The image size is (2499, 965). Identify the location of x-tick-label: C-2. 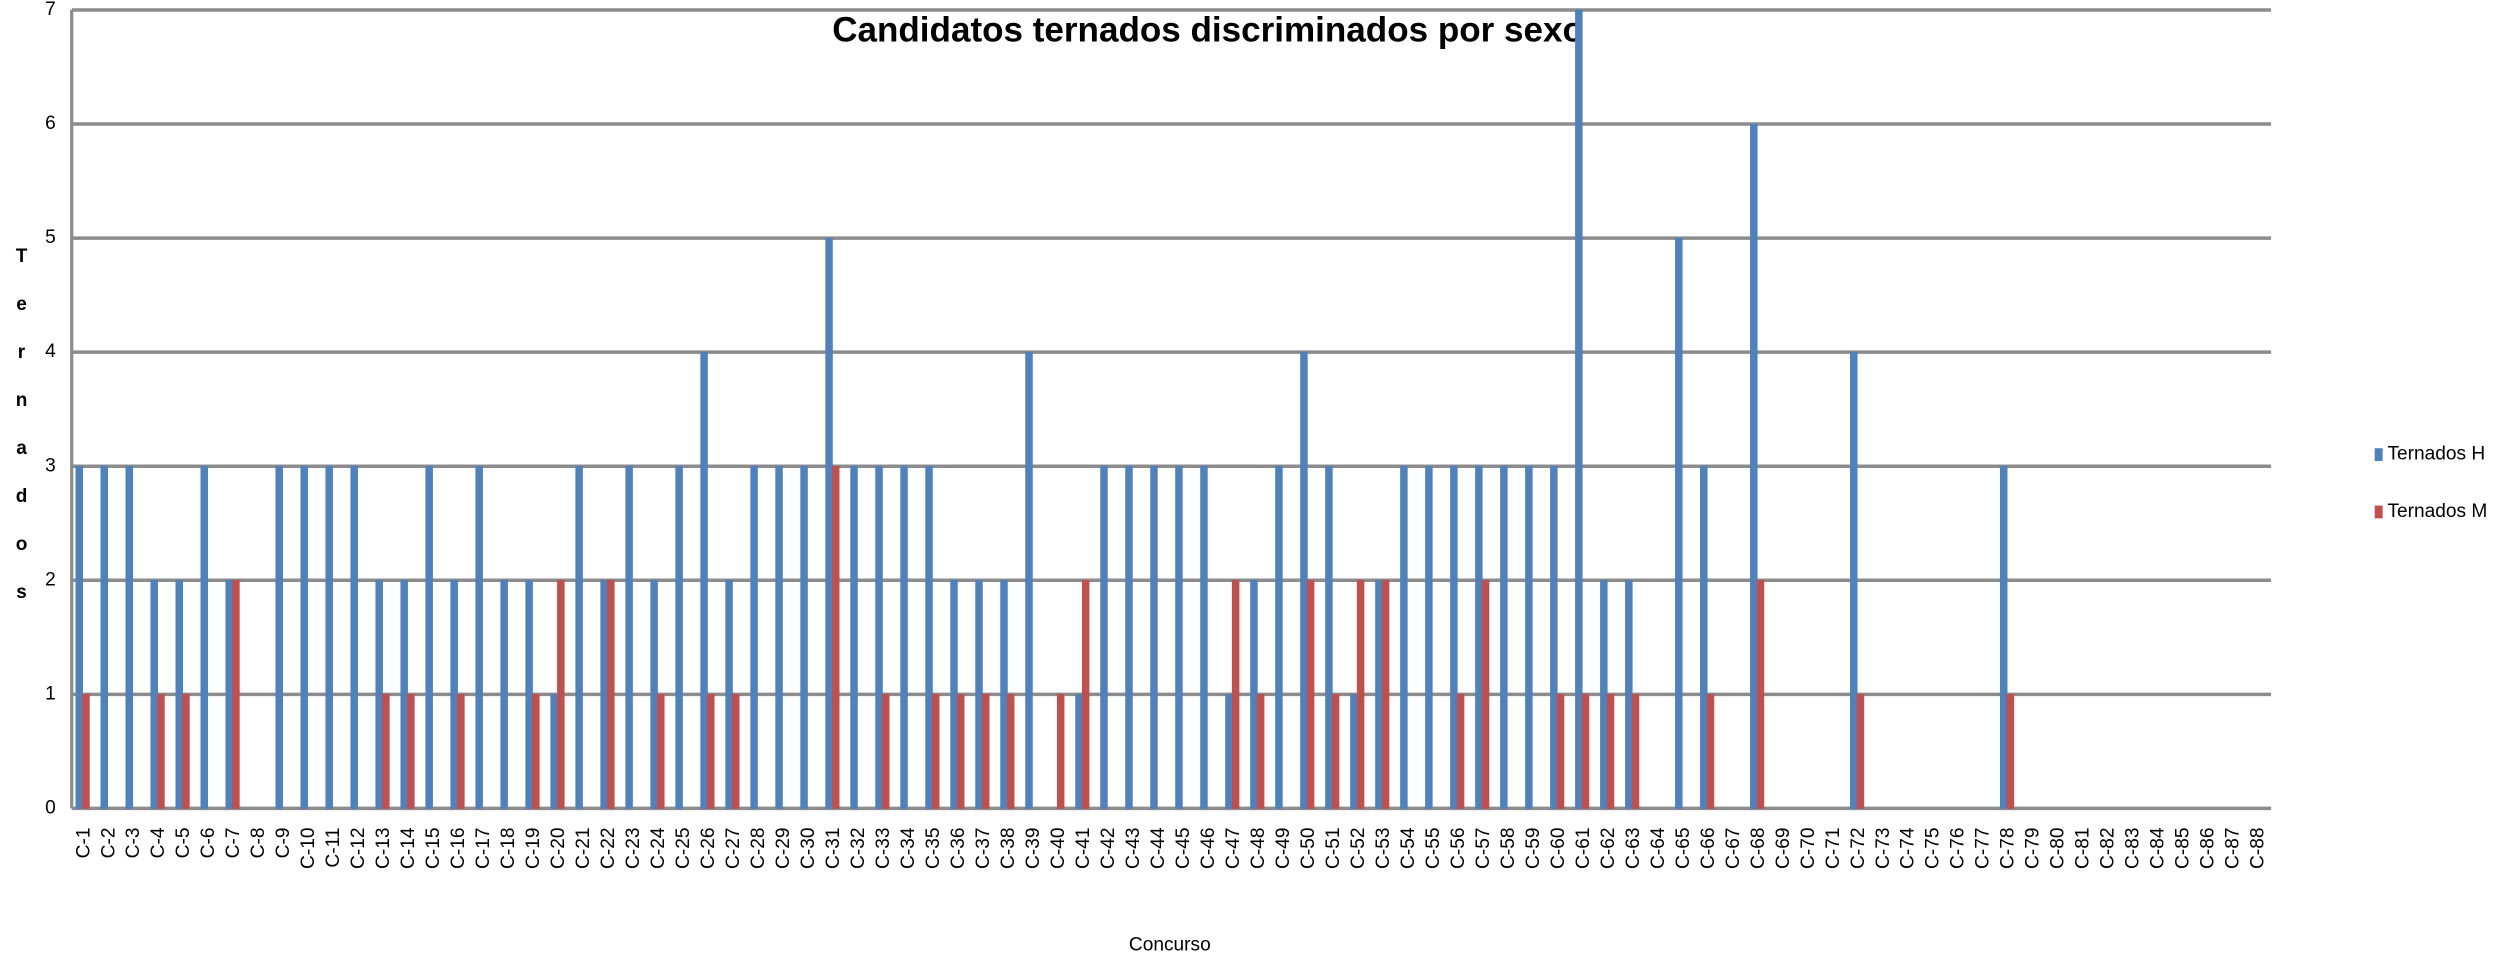
(108, 843).